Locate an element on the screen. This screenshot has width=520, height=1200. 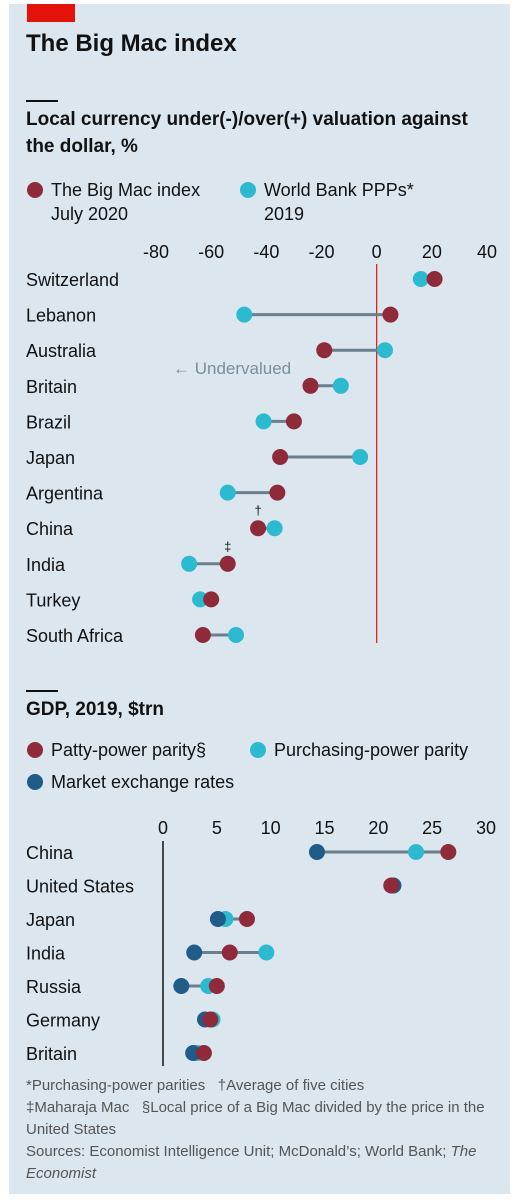
category-label: Brazil is located at coordinates (48, 422).